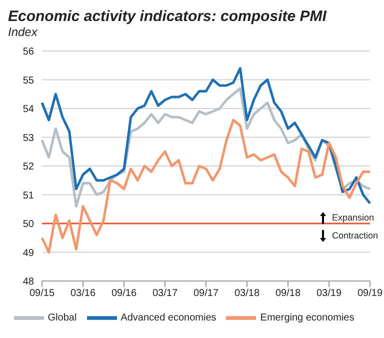 This screenshot has width=384, height=338. What do you see at coordinates (165, 294) in the screenshot?
I see `x-tick-label: 03/17` at bounding box center [165, 294].